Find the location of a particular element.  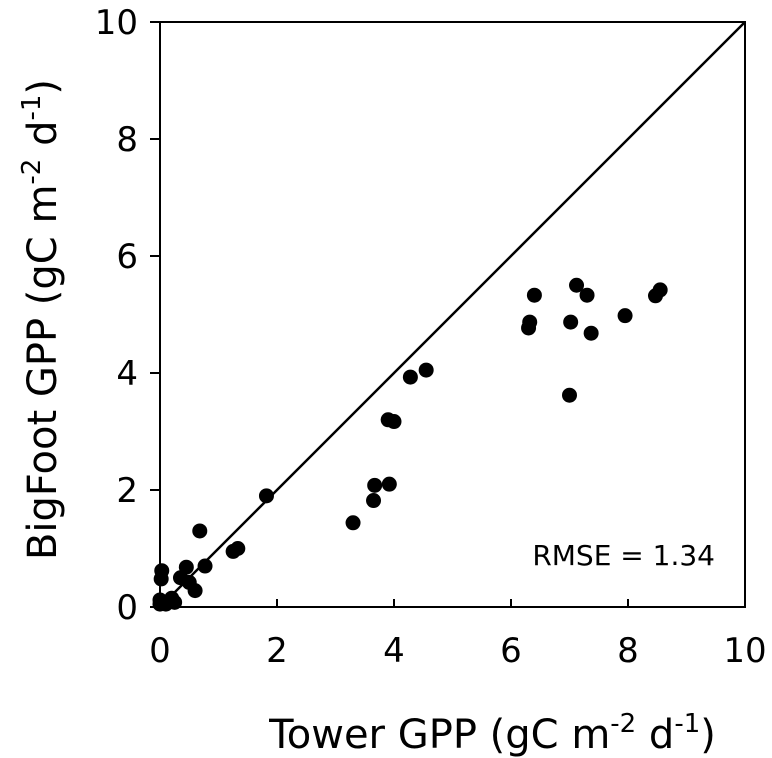

y-axis-ticks: 0 2 4 6 8 10 is located at coordinates (127, 315).